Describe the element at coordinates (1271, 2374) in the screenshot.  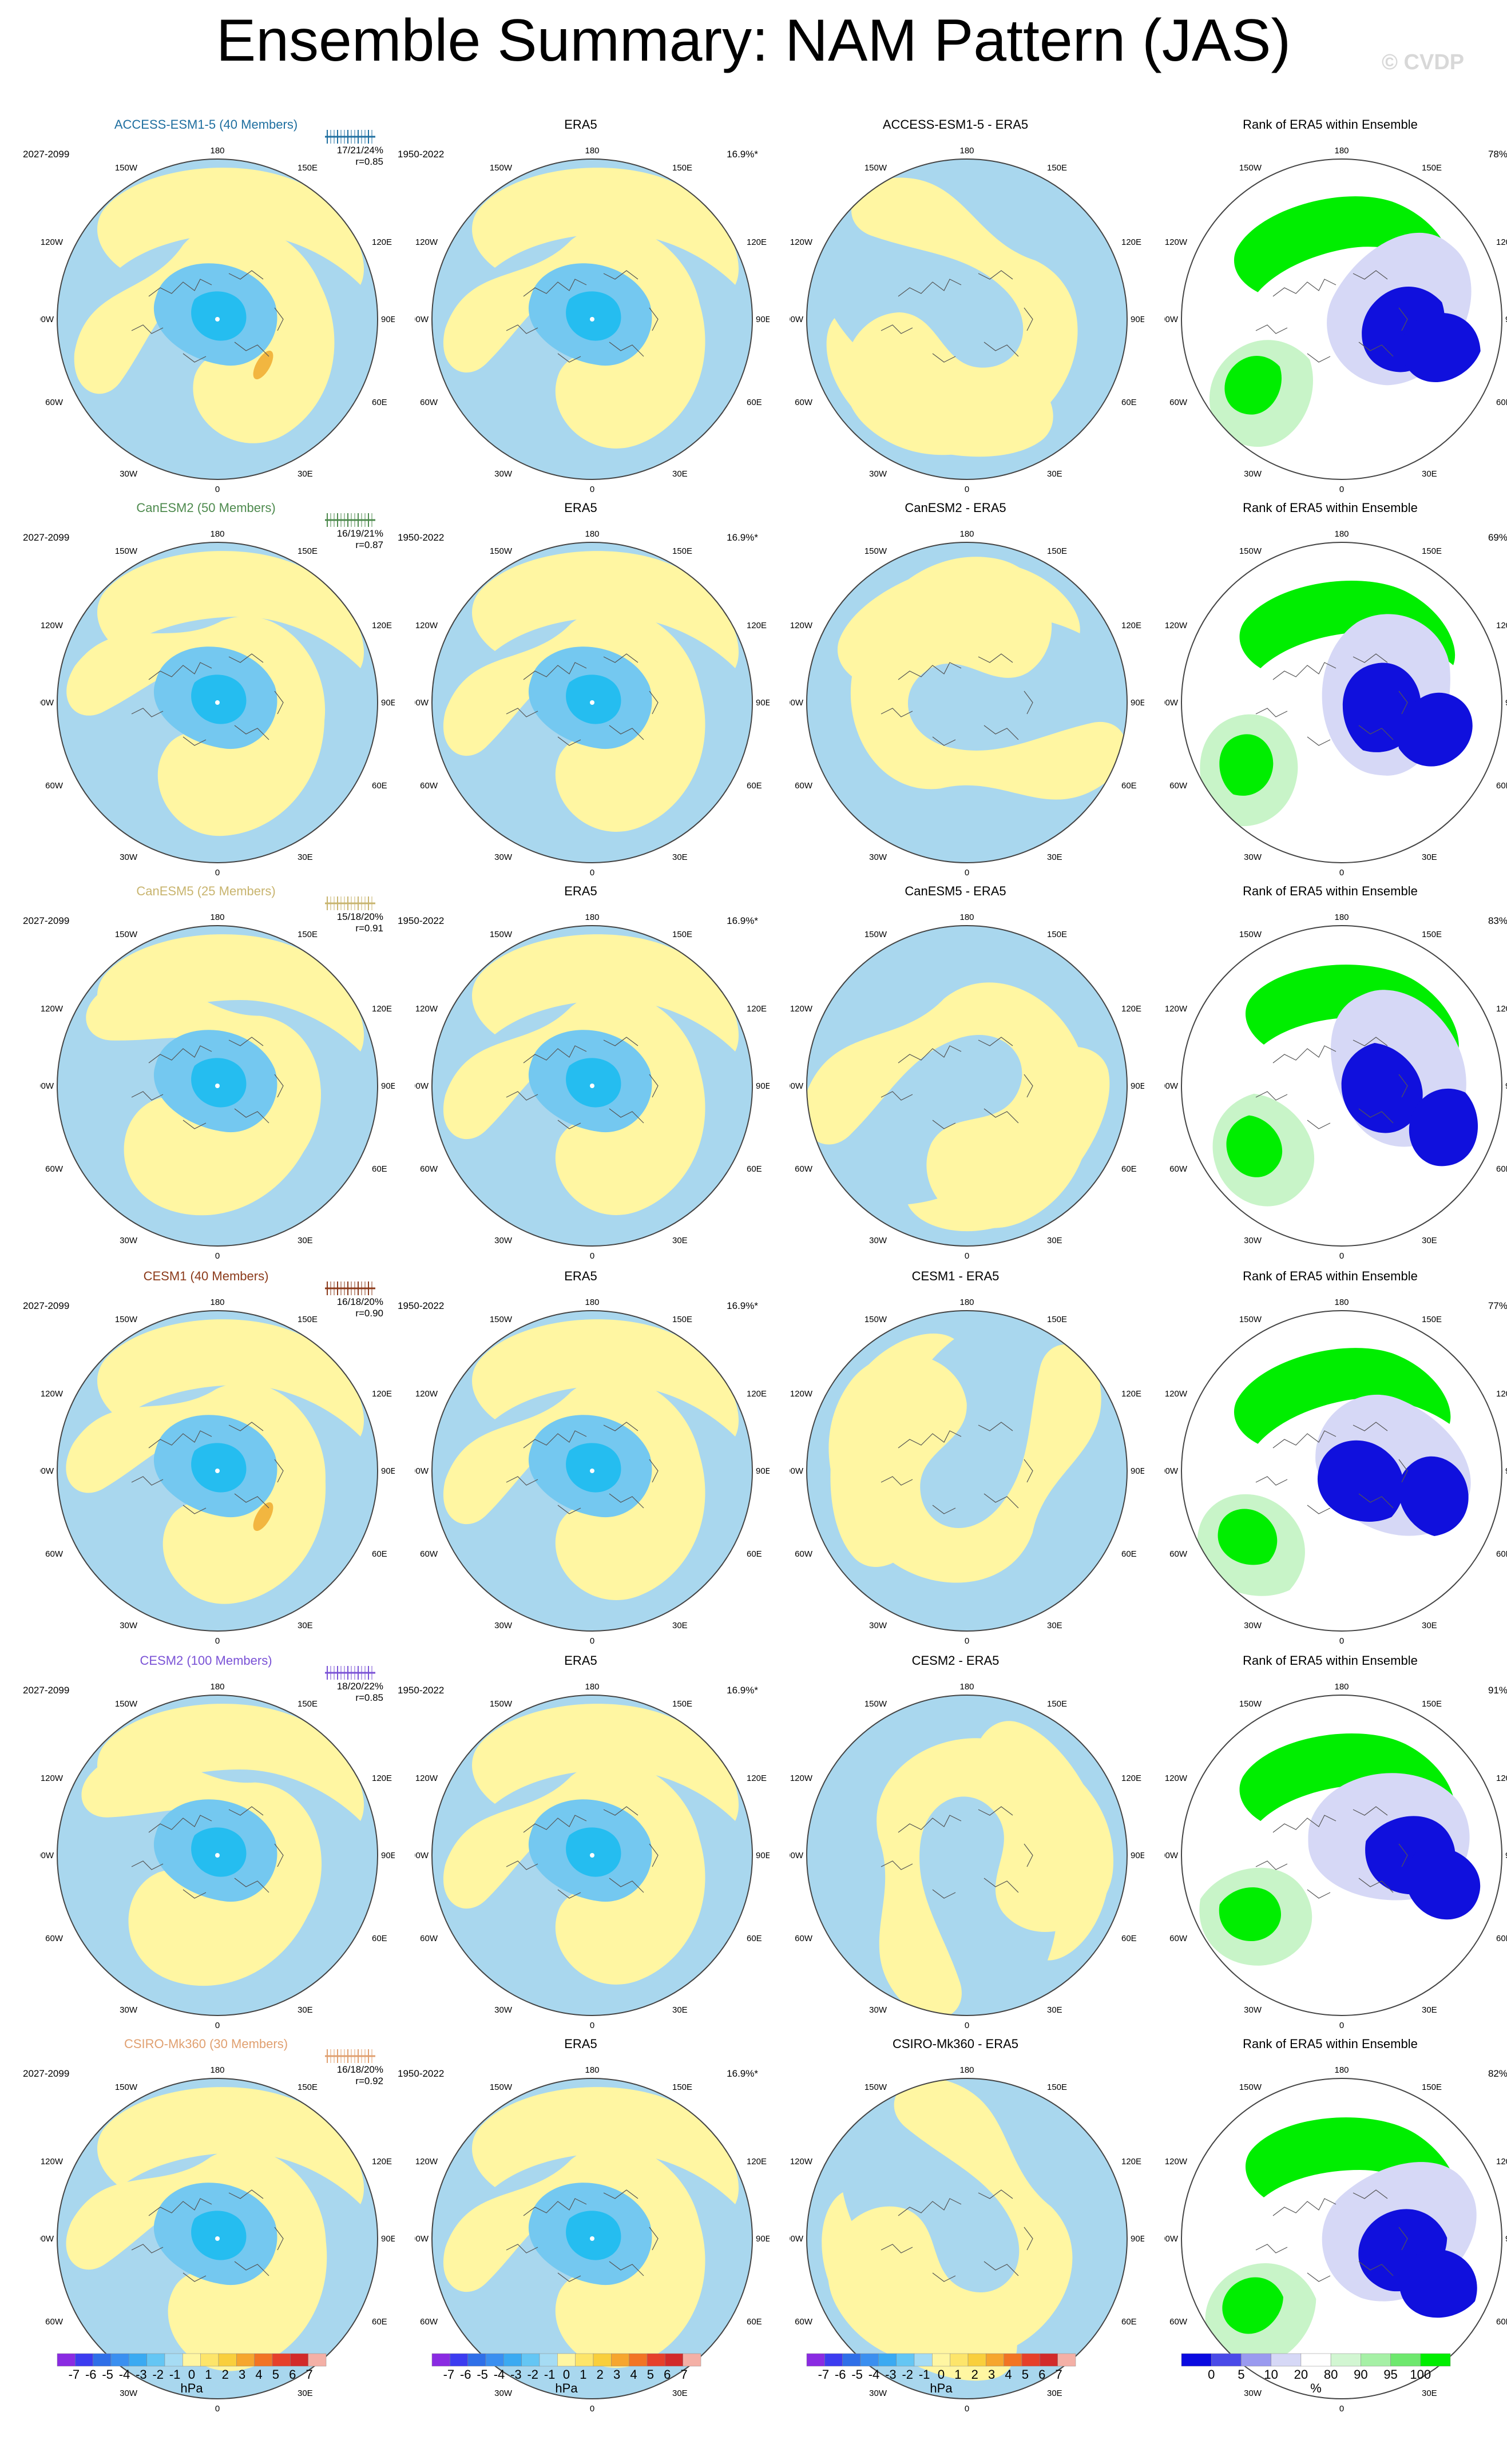
I see `colorbar-tick-label: 10` at that location.